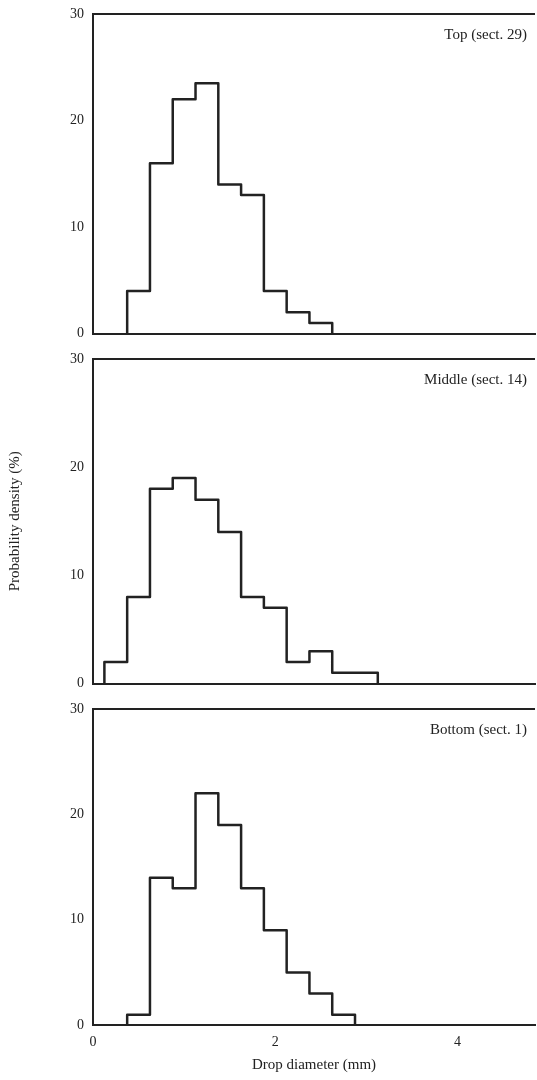 This screenshot has width=537, height=1080. What do you see at coordinates (478, 730) in the screenshot?
I see `annotation: Bottom (sect. 1)` at bounding box center [478, 730].